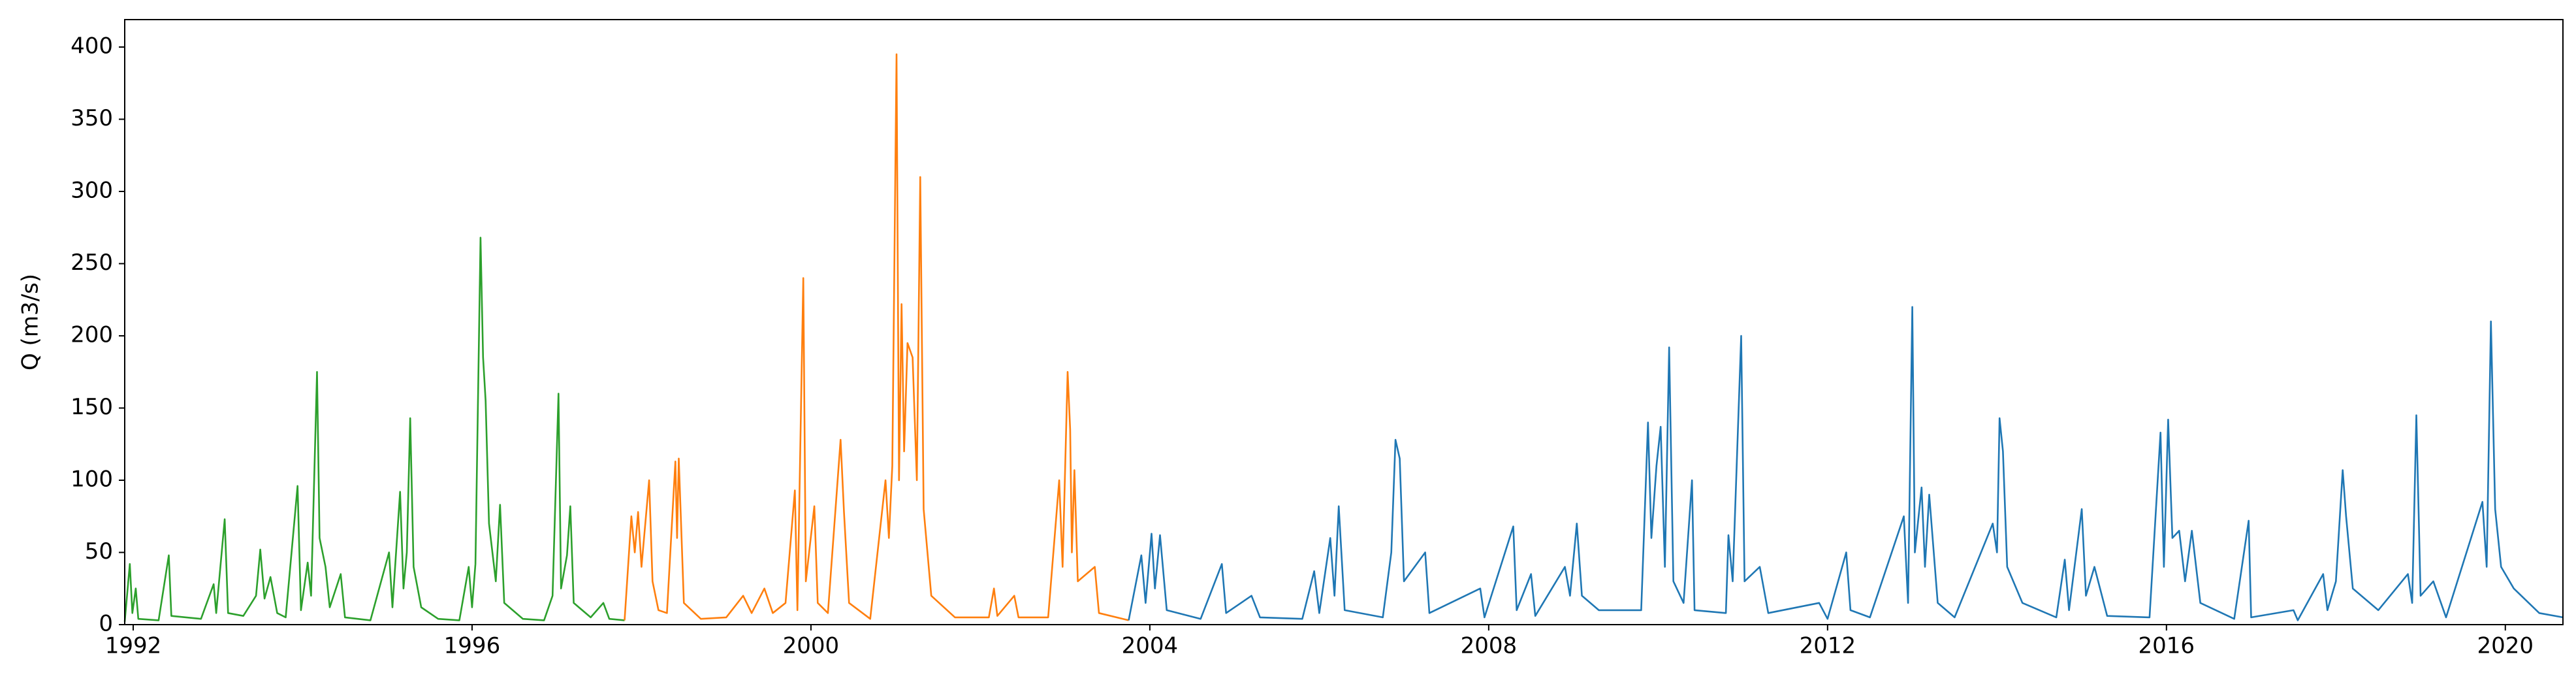 This screenshot has width=2576, height=688. Describe the element at coordinates (1828, 646) in the screenshot. I see `x-tick-label: 2012` at that location.